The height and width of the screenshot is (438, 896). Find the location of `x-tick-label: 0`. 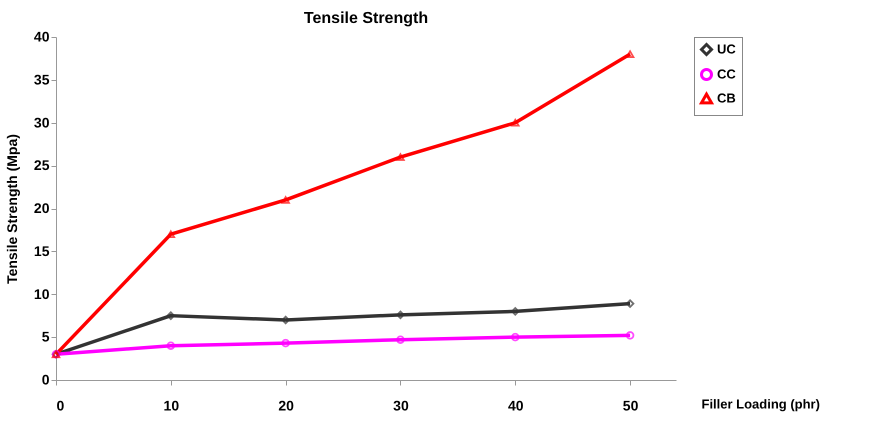

x-tick-label: 0 is located at coordinates (60, 406).